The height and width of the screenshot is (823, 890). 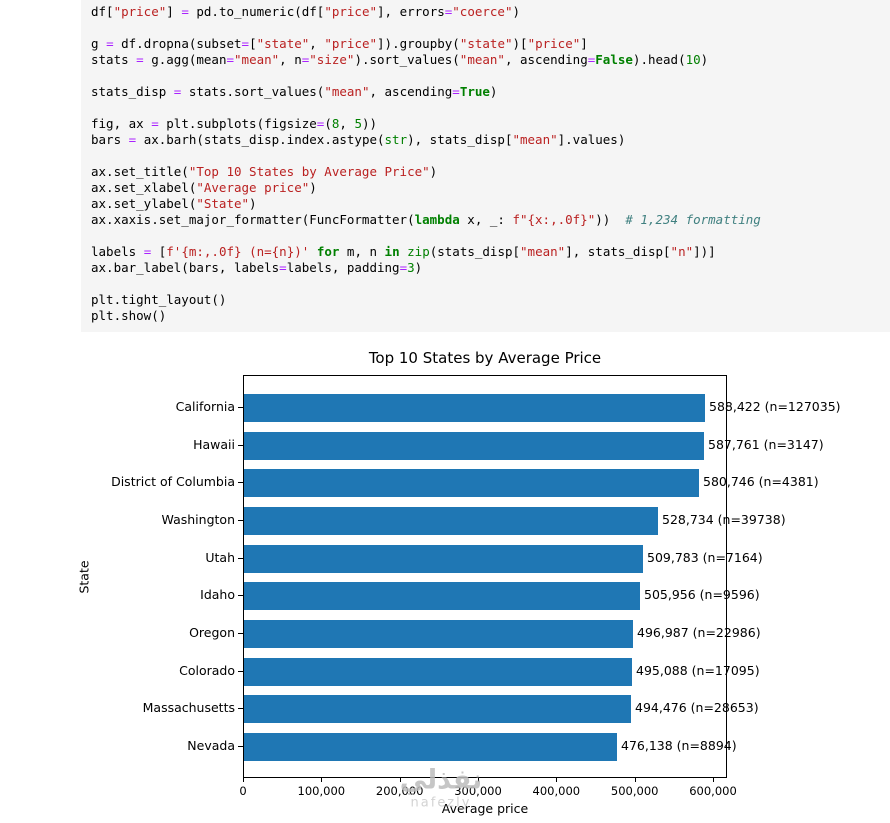 I want to click on code-line: ax.set_ylabel("State"), so click(x=486, y=204).